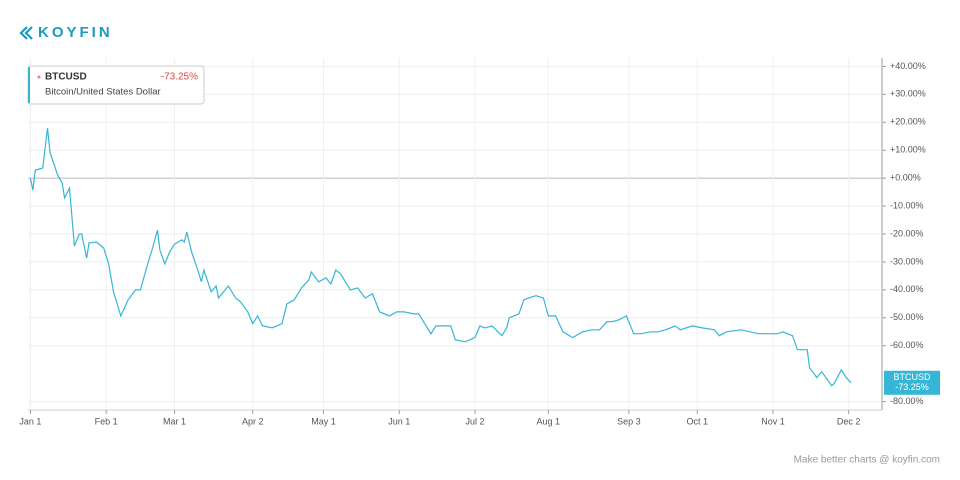 This screenshot has height=480, width=960. What do you see at coordinates (908, 66) in the screenshot?
I see `y-tick-label: +40.00%` at bounding box center [908, 66].